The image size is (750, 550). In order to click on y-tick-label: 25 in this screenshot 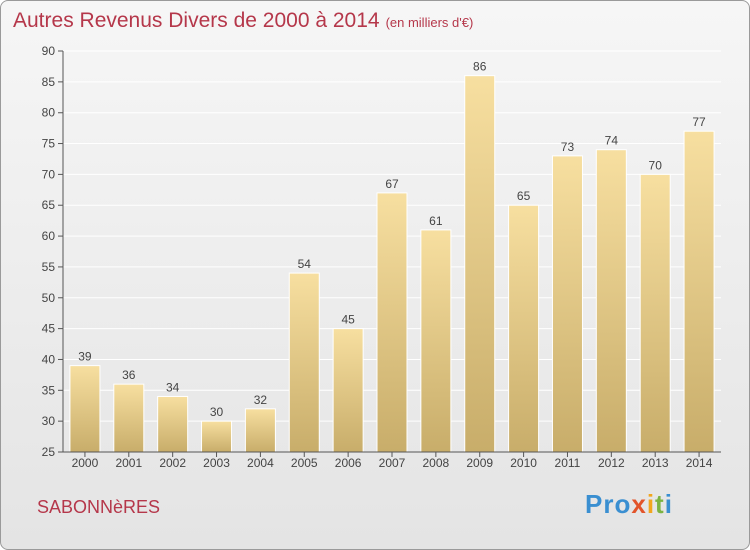, I will do `click(49, 452)`.